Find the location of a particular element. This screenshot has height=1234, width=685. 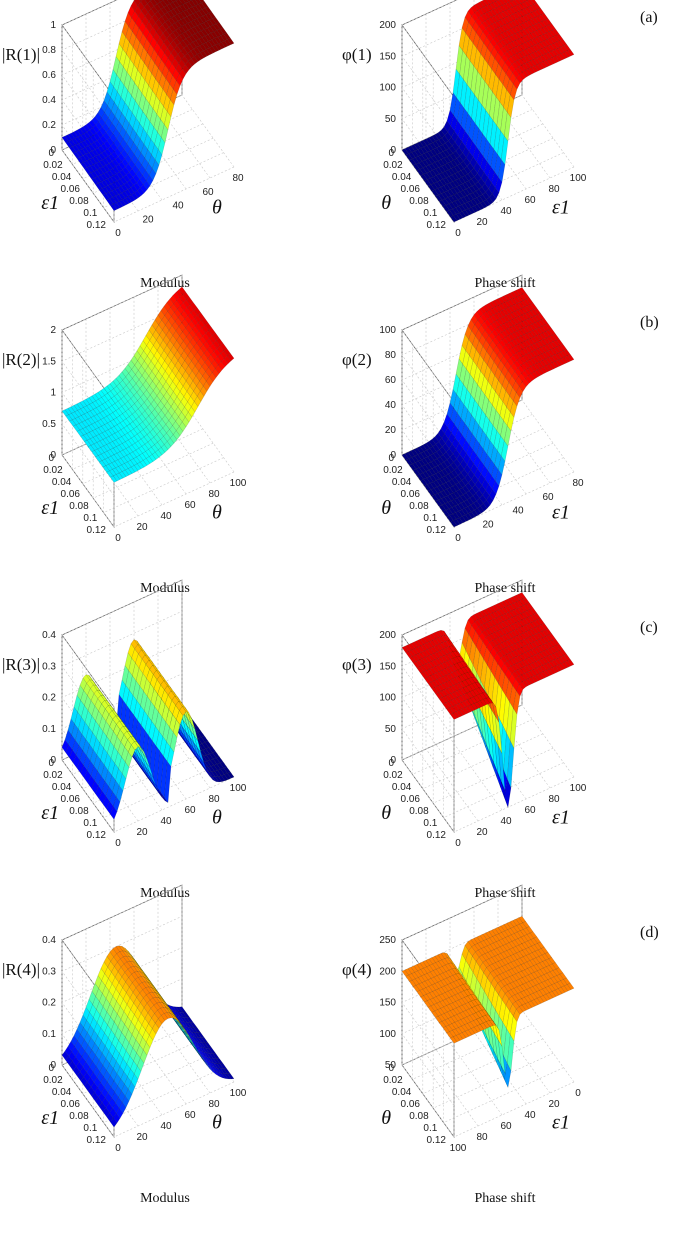

z-tick-label: 50 is located at coordinates (391, 119).